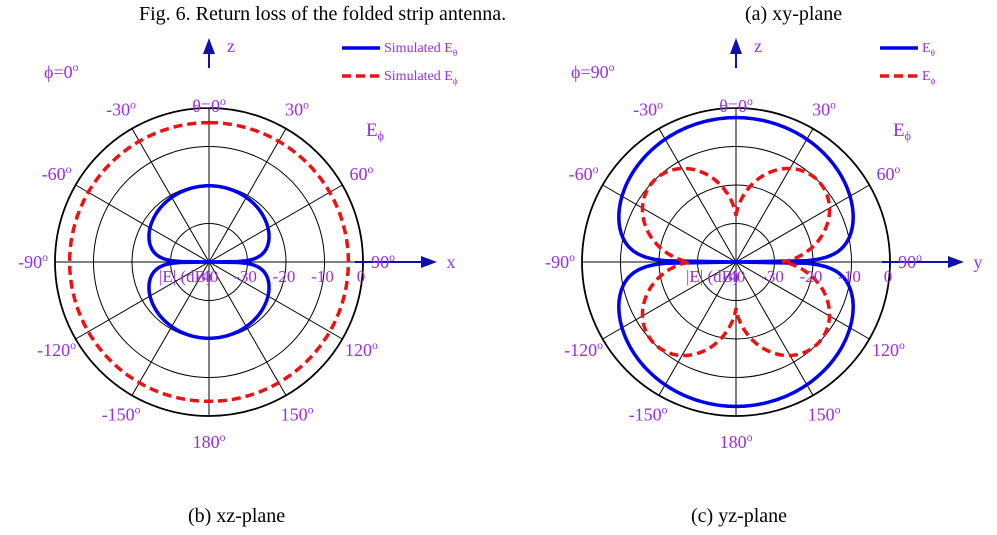  I want to click on axis-right-label: y, so click(978, 262).